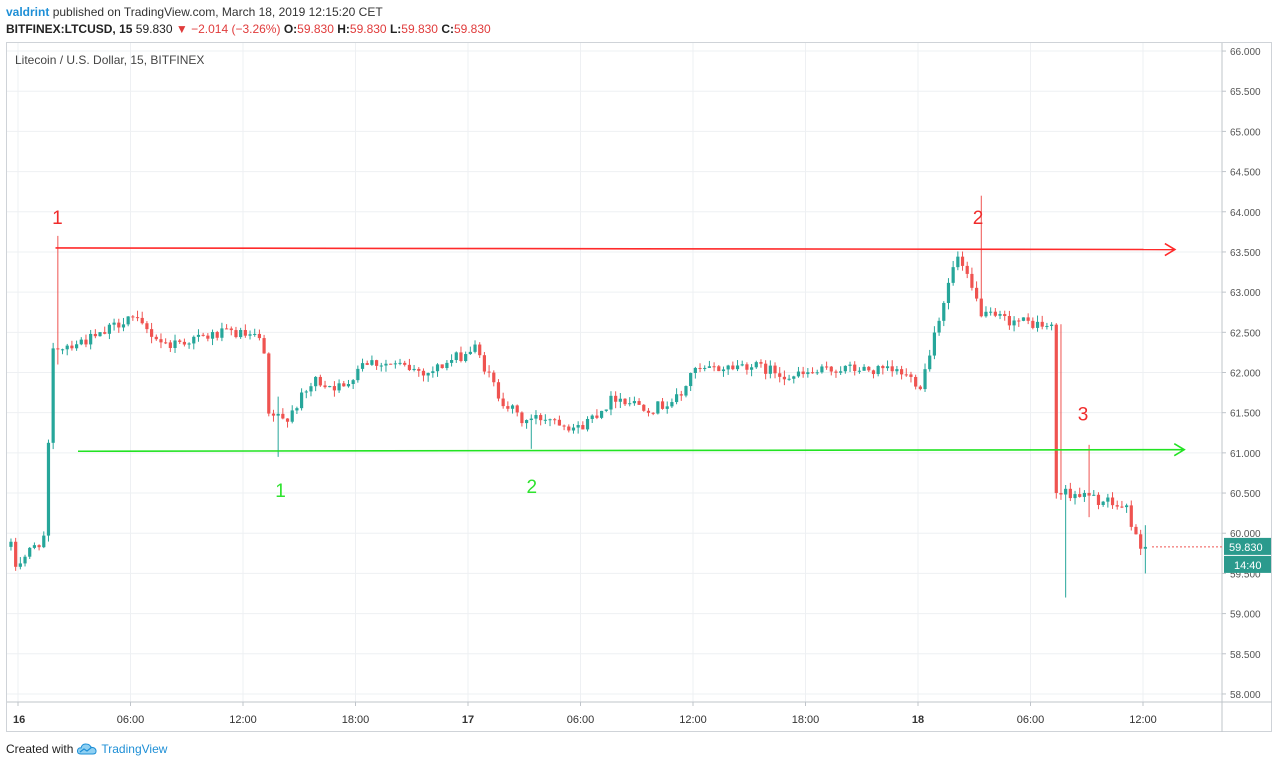 Image resolution: width=1278 pixels, height=768 pixels. I want to click on annotation-green-2: 2, so click(531, 487).